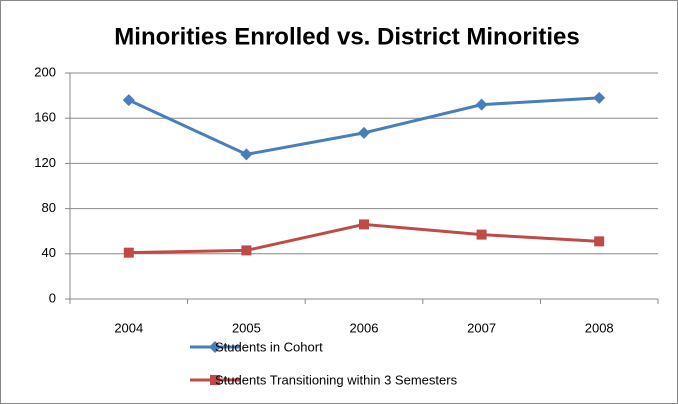 The width and height of the screenshot is (678, 404). What do you see at coordinates (364, 327) in the screenshot?
I see `x-tick-label: 2006` at bounding box center [364, 327].